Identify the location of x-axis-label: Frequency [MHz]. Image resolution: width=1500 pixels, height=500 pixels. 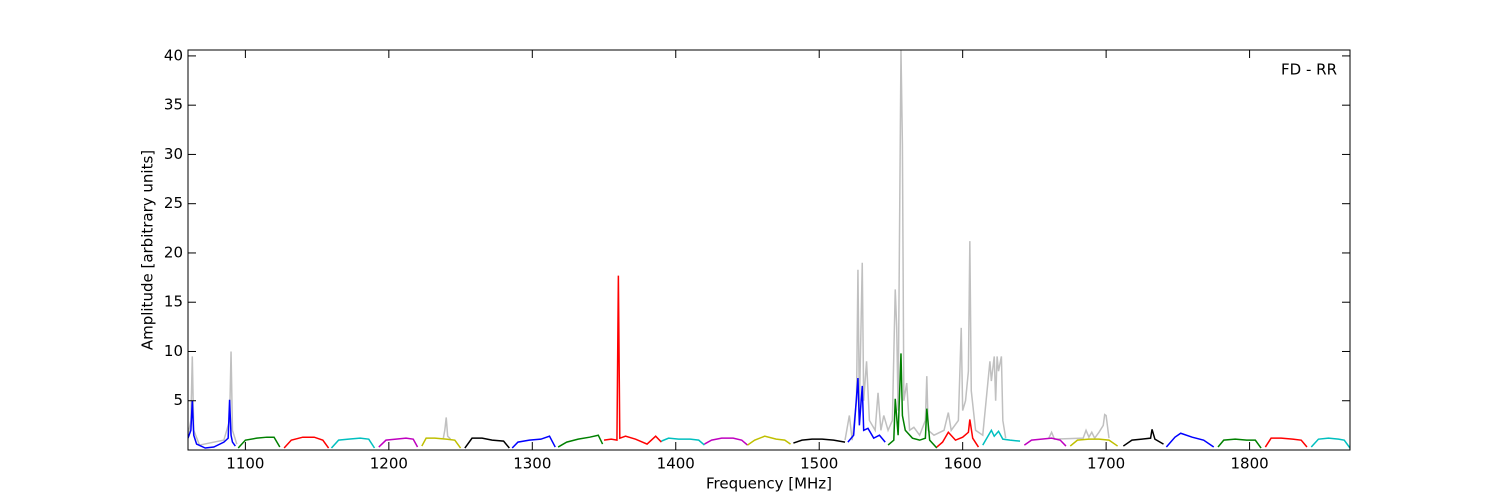
(769, 484).